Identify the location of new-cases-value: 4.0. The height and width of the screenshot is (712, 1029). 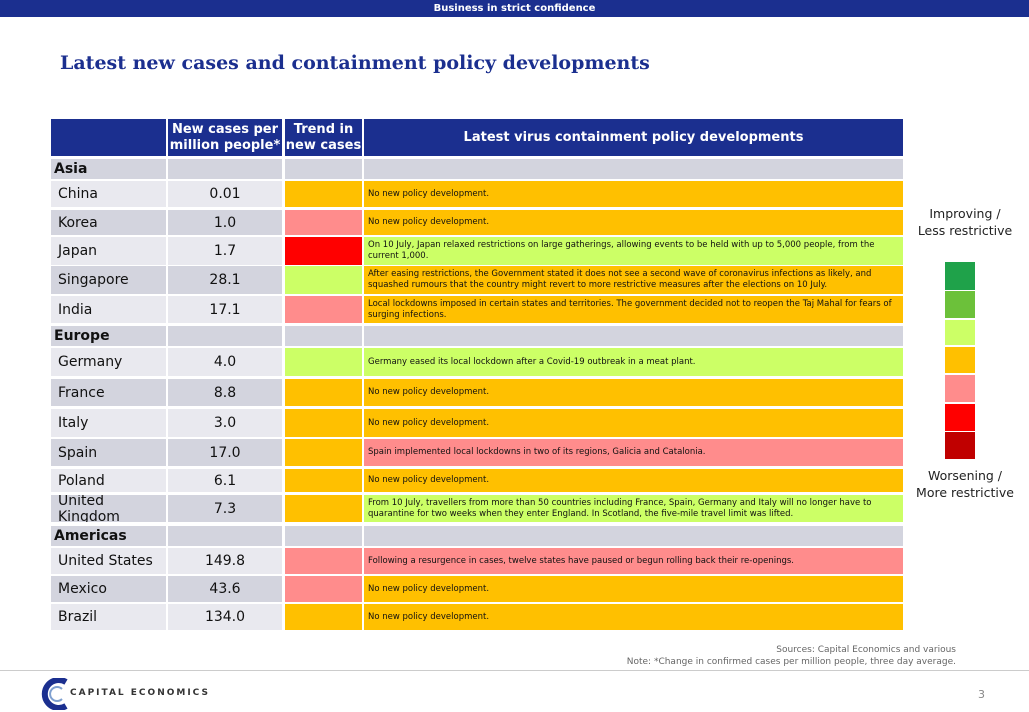
(225, 362).